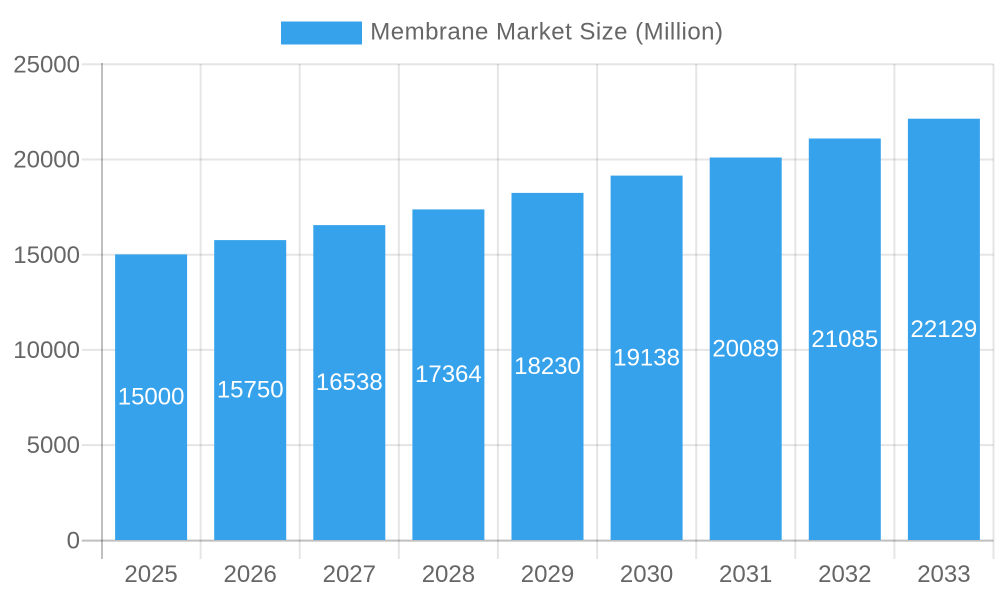 The image size is (1000, 600). What do you see at coordinates (547, 366) in the screenshot?
I see `svg-text: 18230` at bounding box center [547, 366].